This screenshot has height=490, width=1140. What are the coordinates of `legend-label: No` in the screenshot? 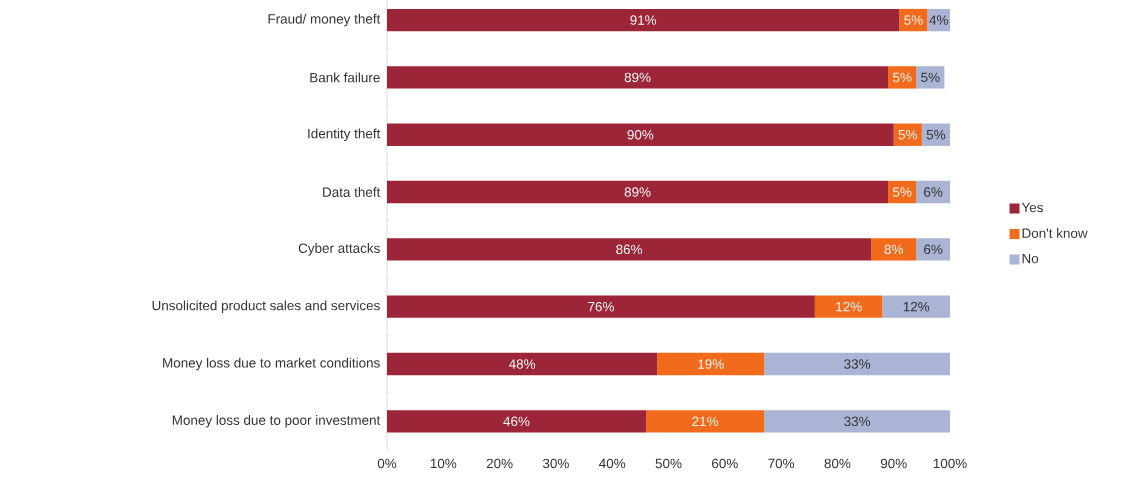 It's located at (1030, 258).